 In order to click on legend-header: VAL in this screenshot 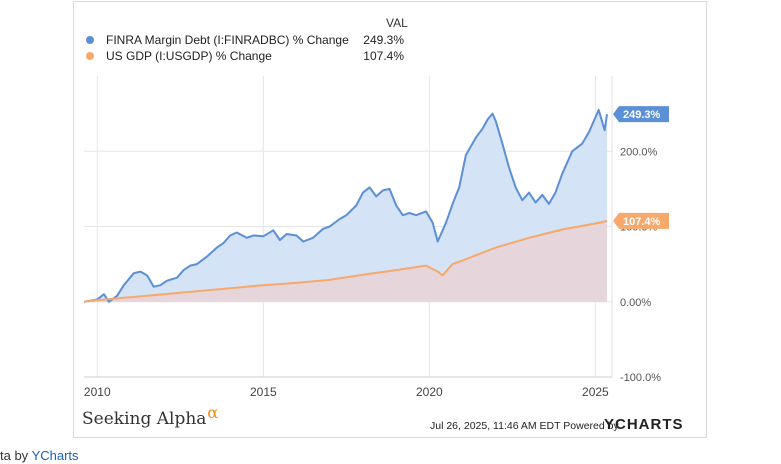, I will do `click(397, 23)`.